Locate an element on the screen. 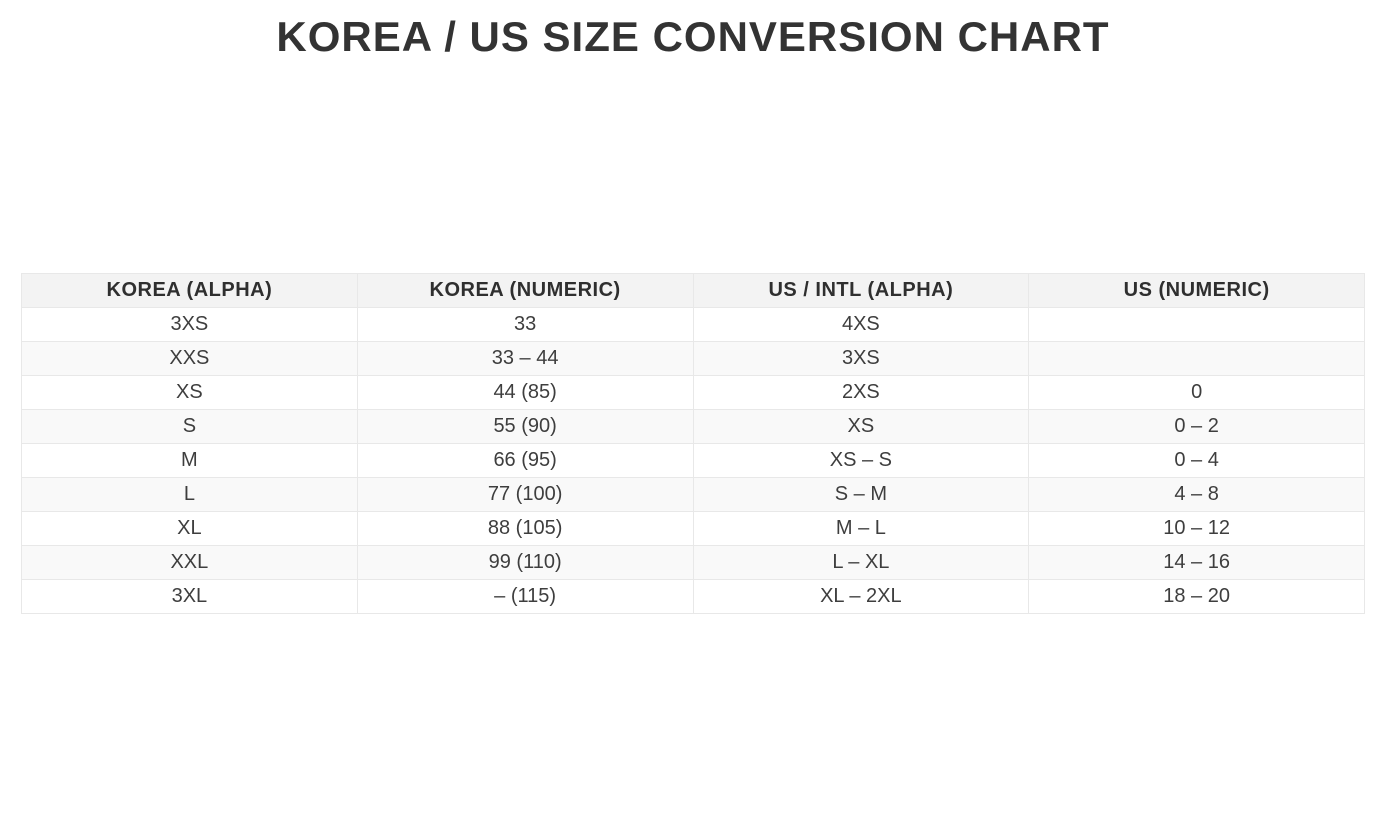 Image resolution: width=1386 pixels, height=835 pixels. cell: 14 – 16 is located at coordinates (1196, 562).